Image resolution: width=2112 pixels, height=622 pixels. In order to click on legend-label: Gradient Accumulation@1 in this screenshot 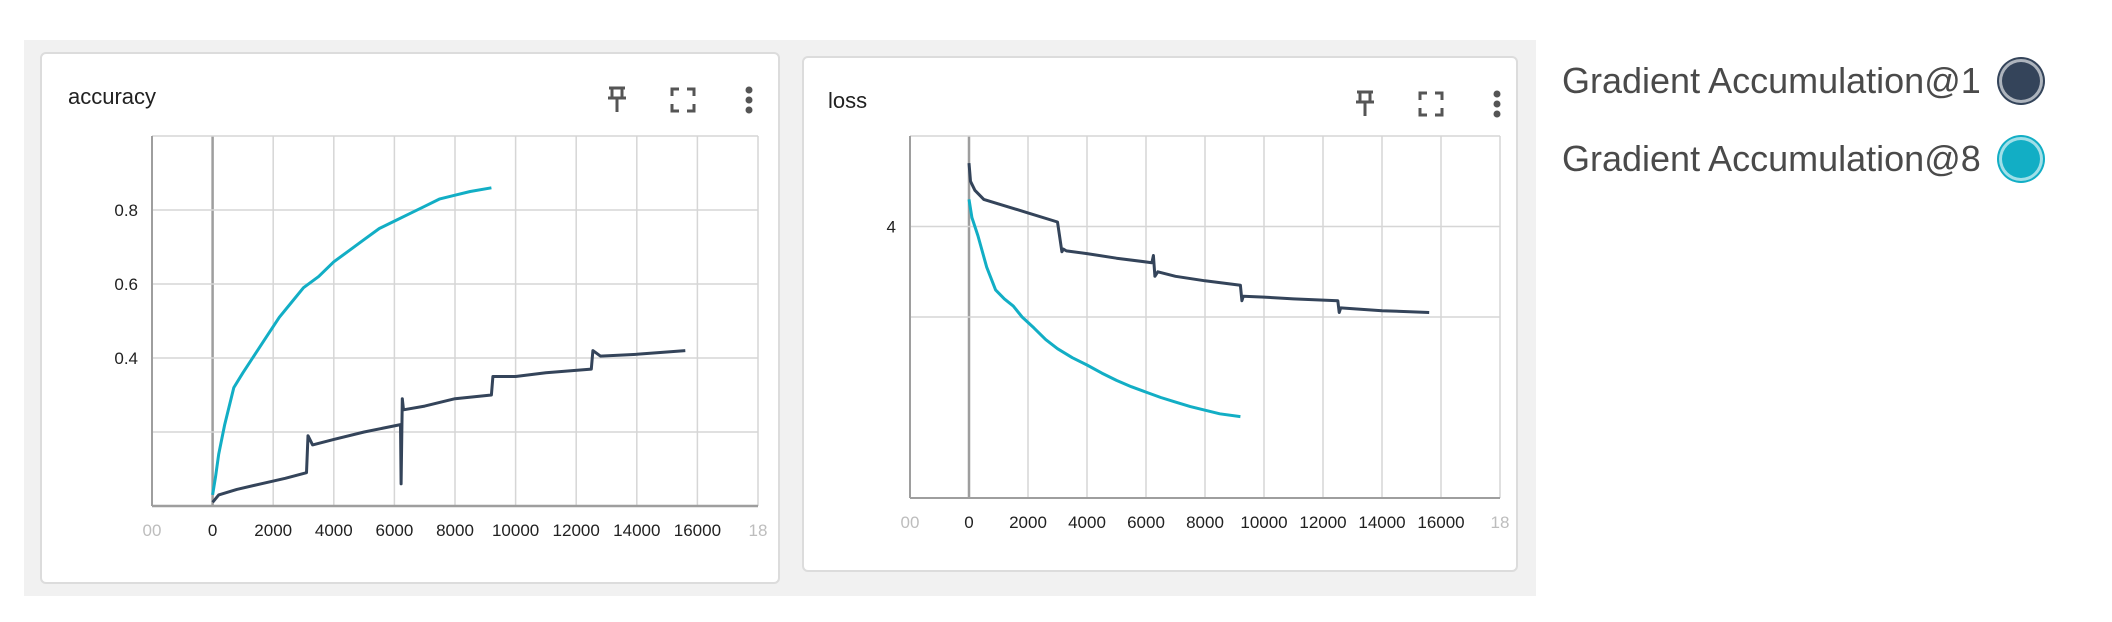, I will do `click(1771, 80)`.